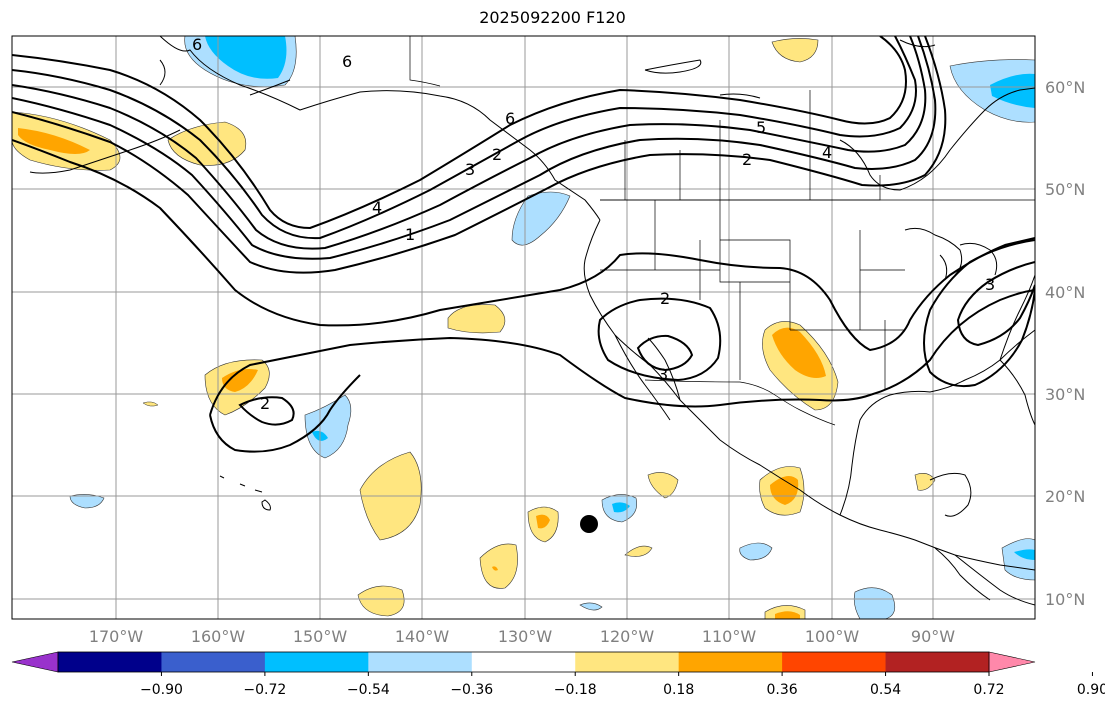 This screenshot has height=712, width=1105. I want to click on lat-label: 30°N, so click(1065, 394).